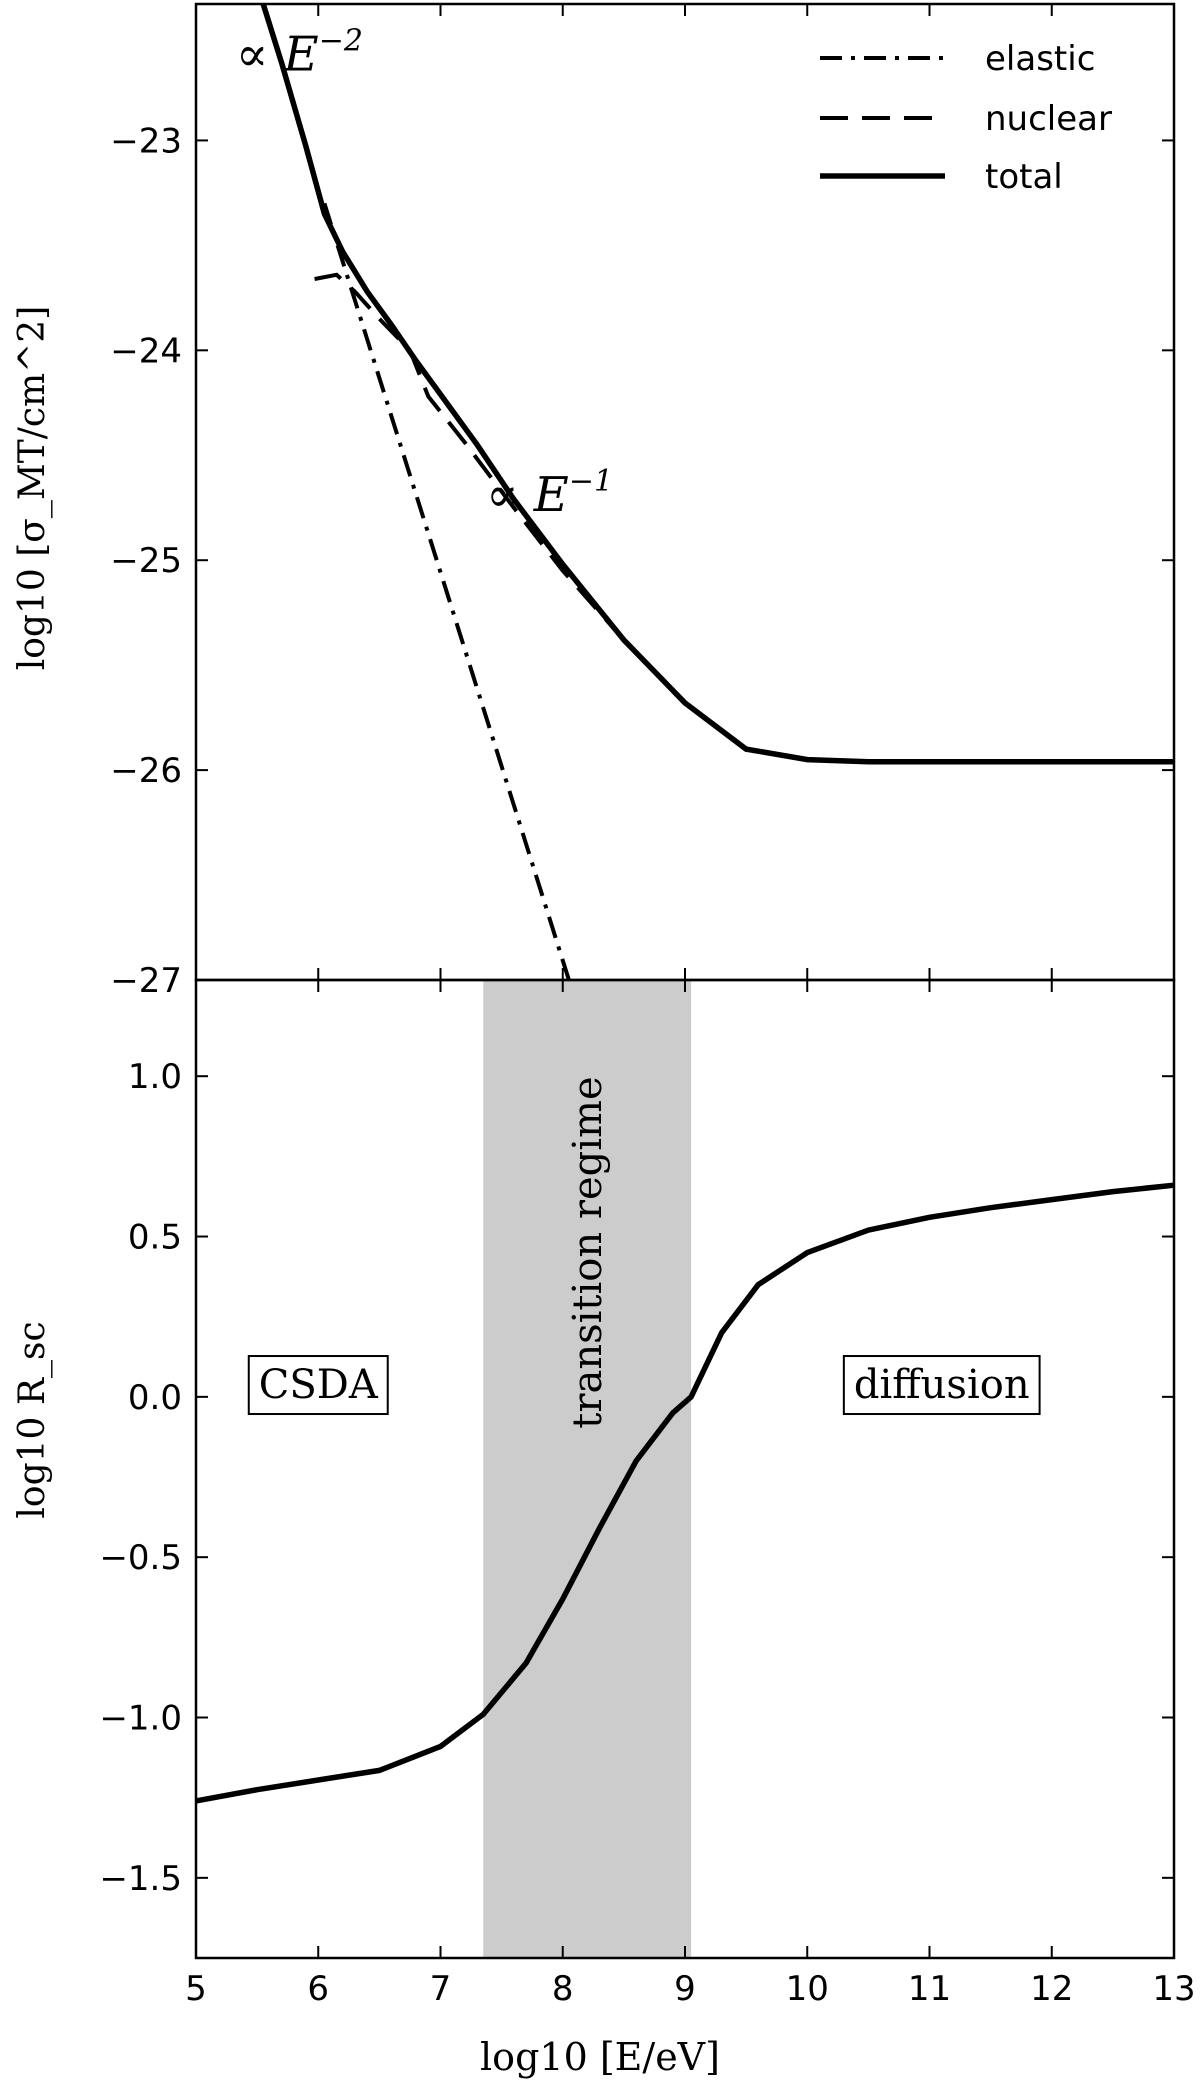  What do you see at coordinates (140, 1558) in the screenshot?
I see `y-tick-label: −0.5` at bounding box center [140, 1558].